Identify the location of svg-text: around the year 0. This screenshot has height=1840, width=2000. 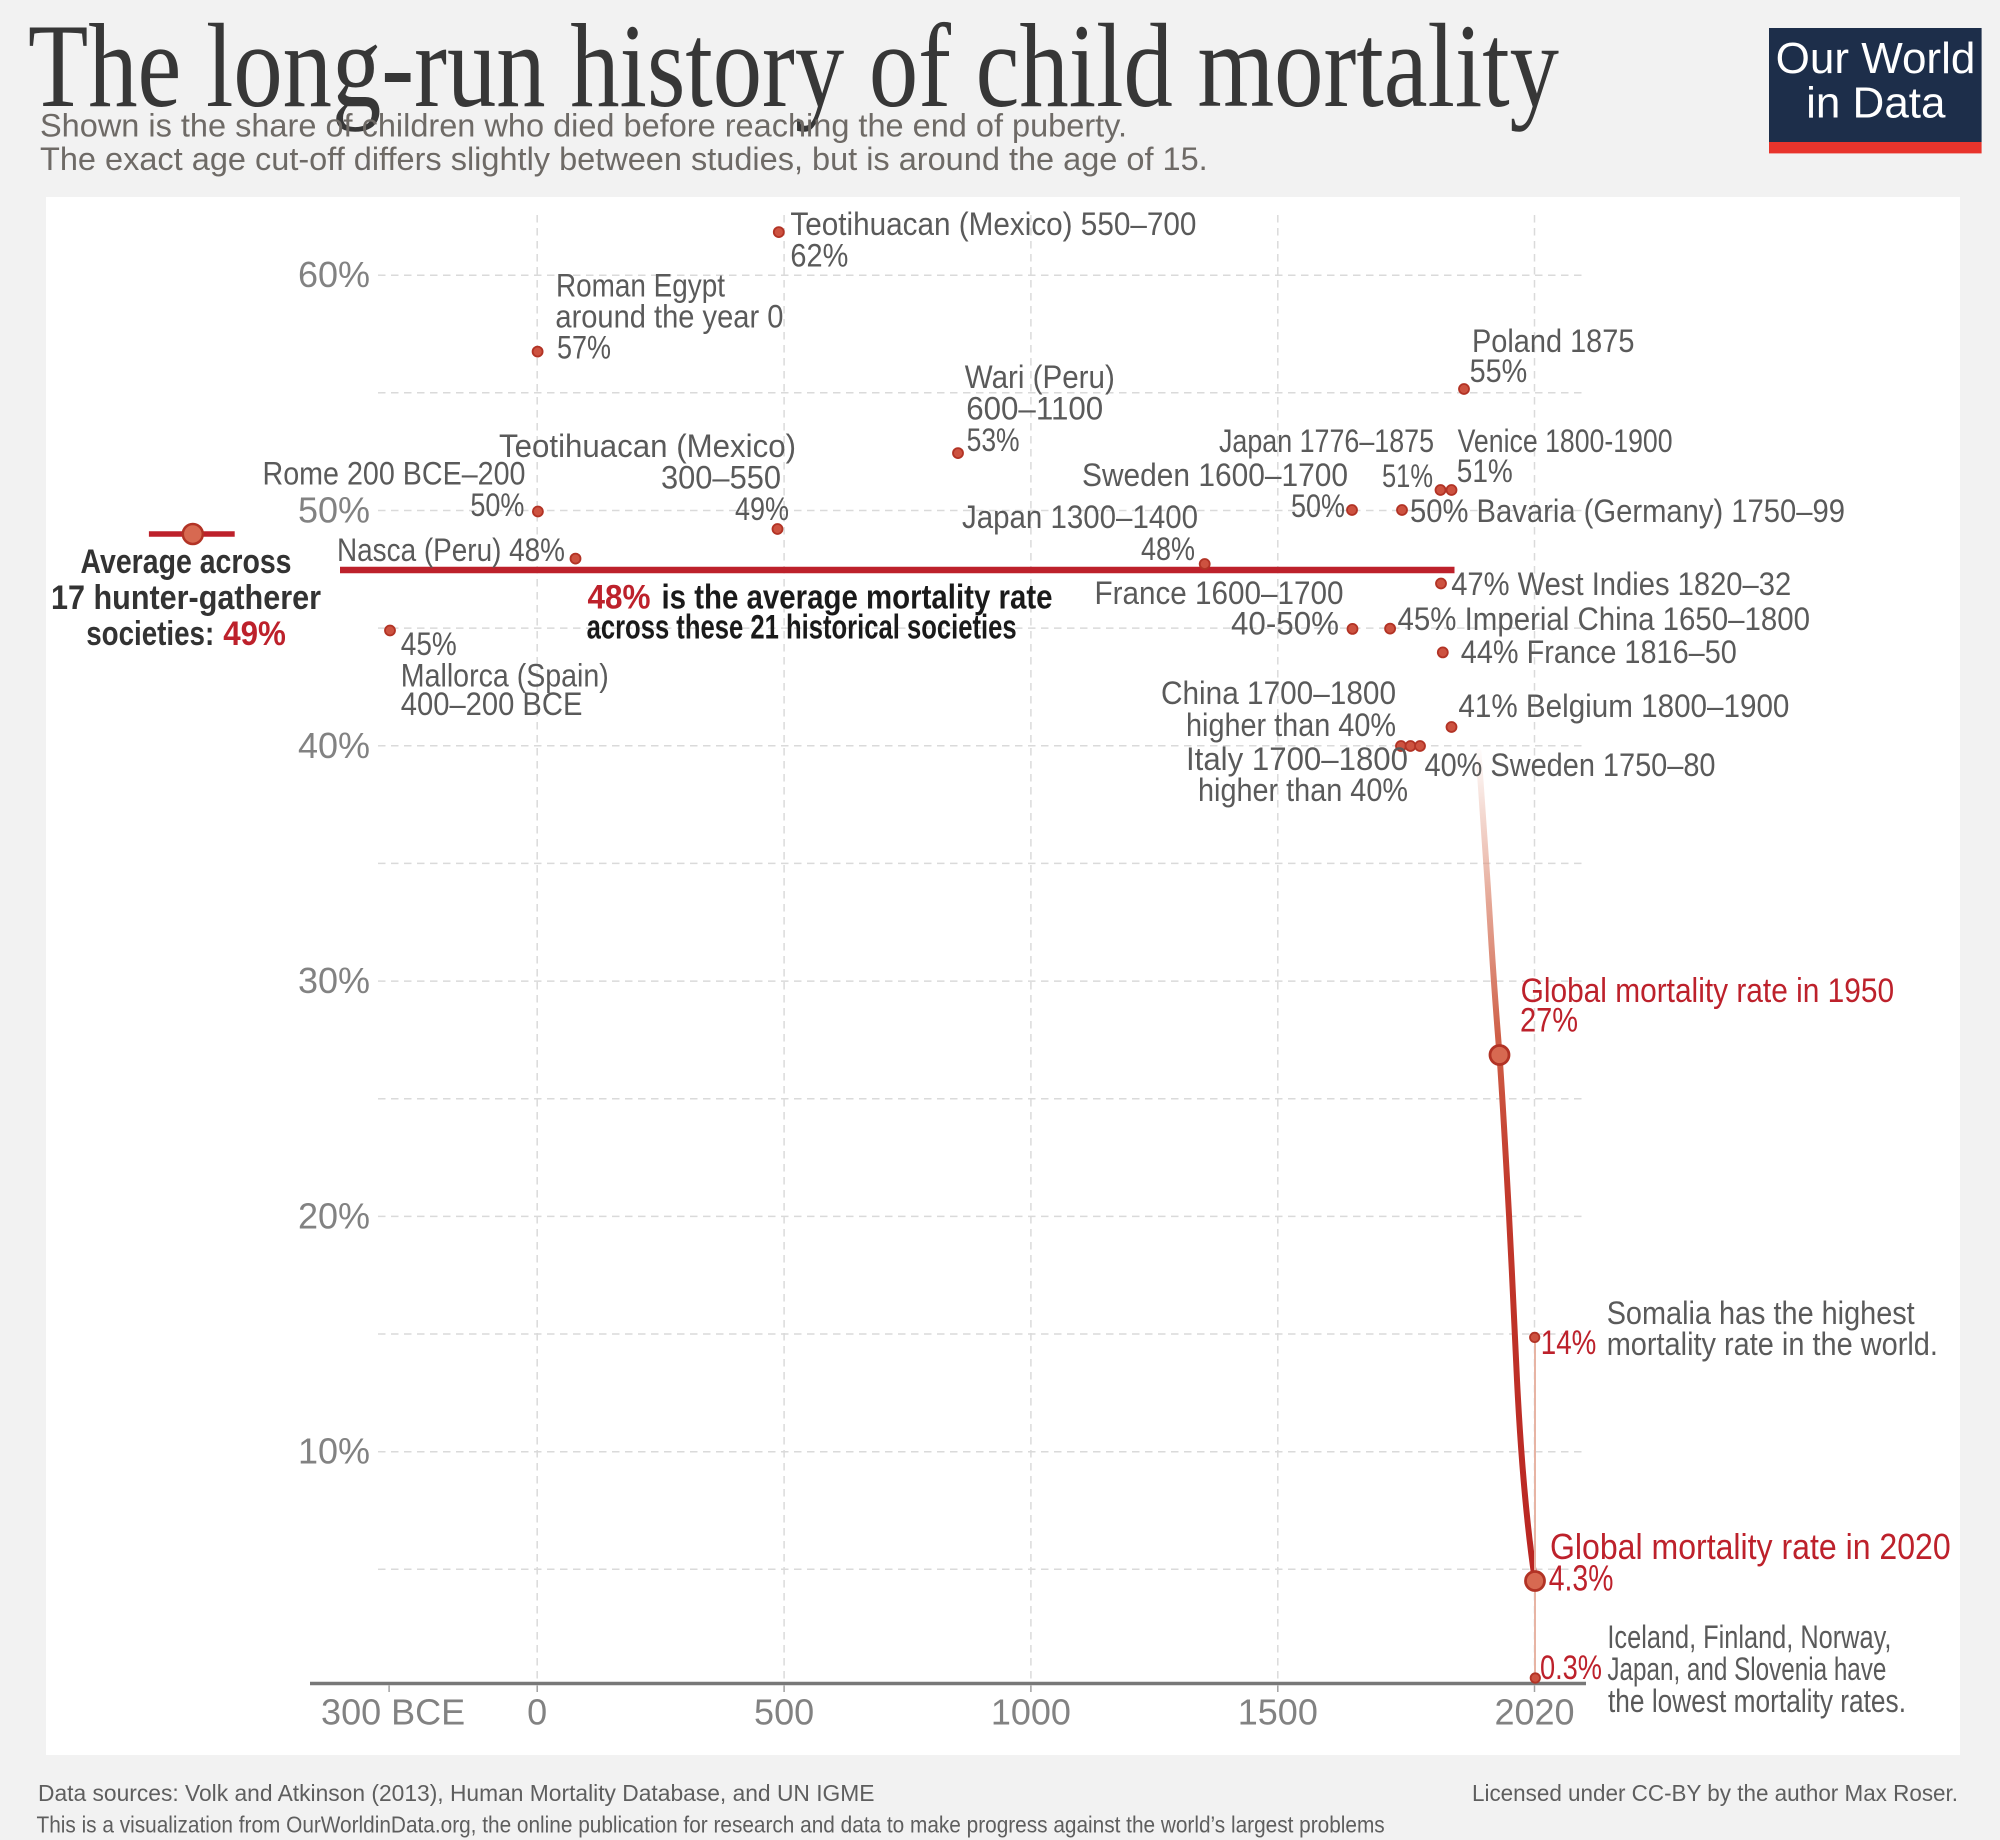
(669, 317).